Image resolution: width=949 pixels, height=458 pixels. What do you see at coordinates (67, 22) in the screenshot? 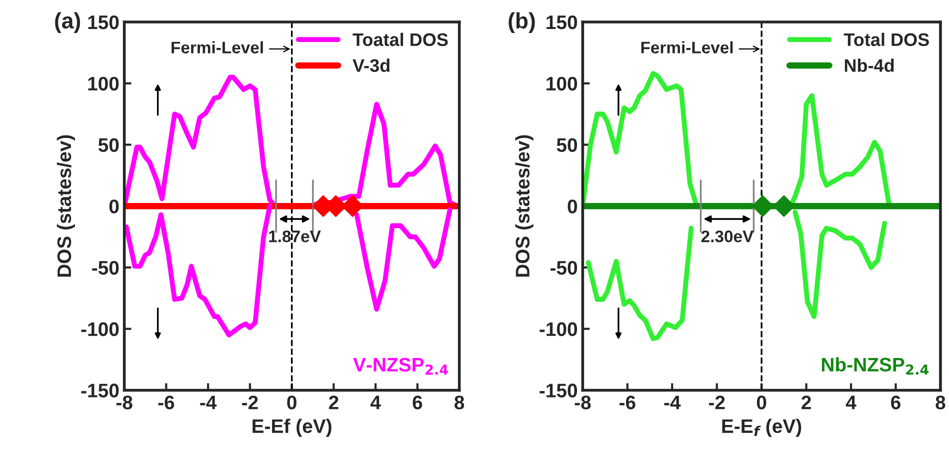
I see `chart-title: (a)` at bounding box center [67, 22].